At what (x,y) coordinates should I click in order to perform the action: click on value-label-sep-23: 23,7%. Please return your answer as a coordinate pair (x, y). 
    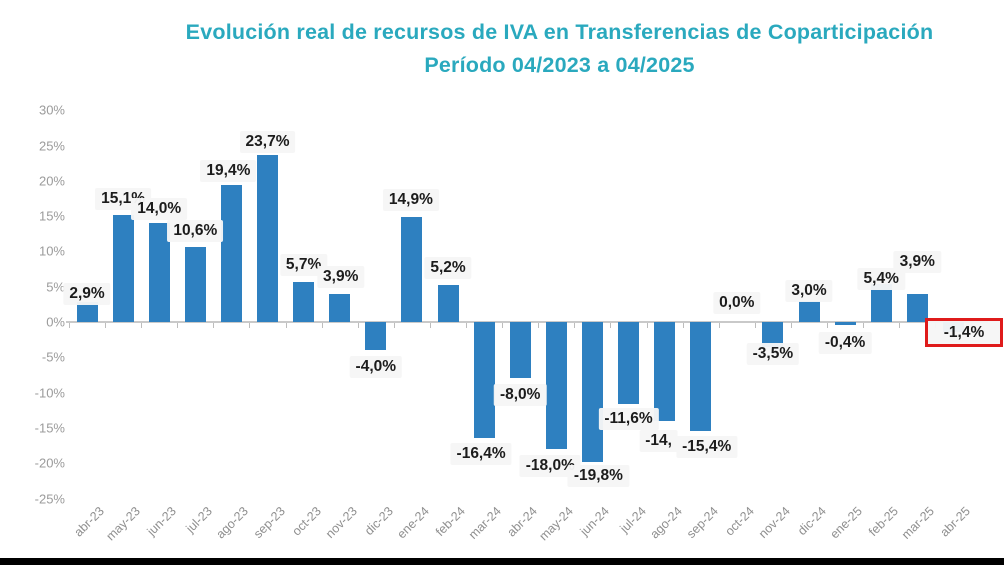
    Looking at the image, I should click on (267, 142).